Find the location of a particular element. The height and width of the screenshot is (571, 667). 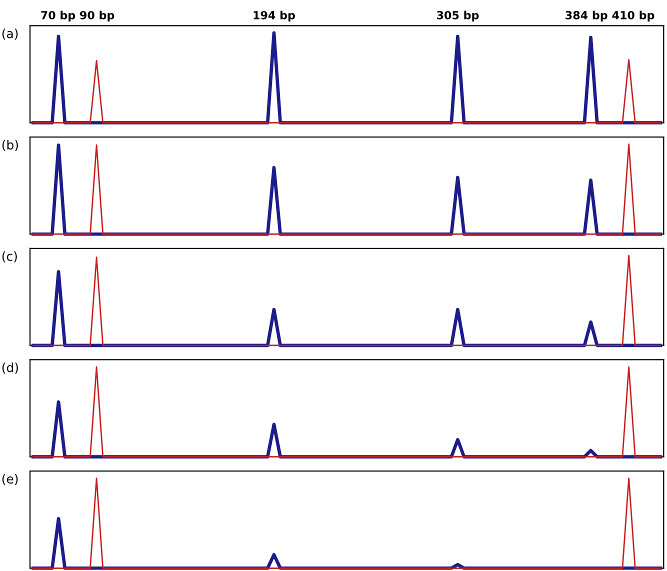

text: 90 bp is located at coordinates (97, 16).